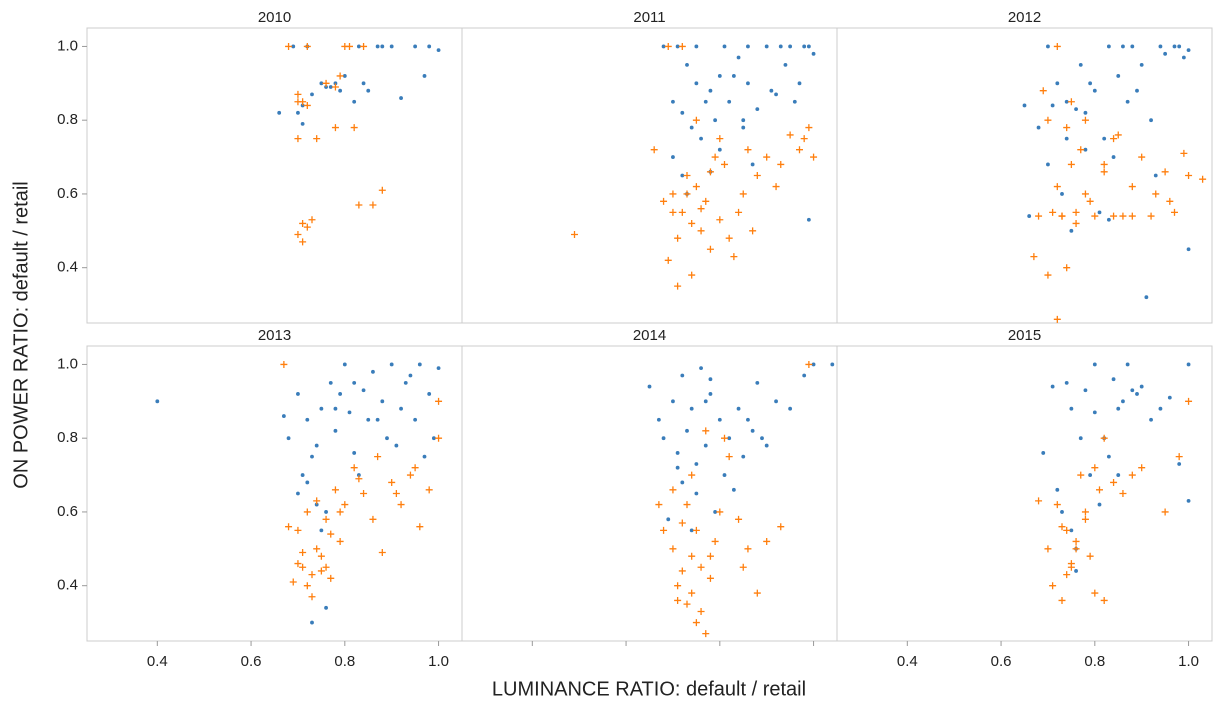 The image size is (1216, 708). I want to click on x-tick-label: 0.6, so click(251, 661).